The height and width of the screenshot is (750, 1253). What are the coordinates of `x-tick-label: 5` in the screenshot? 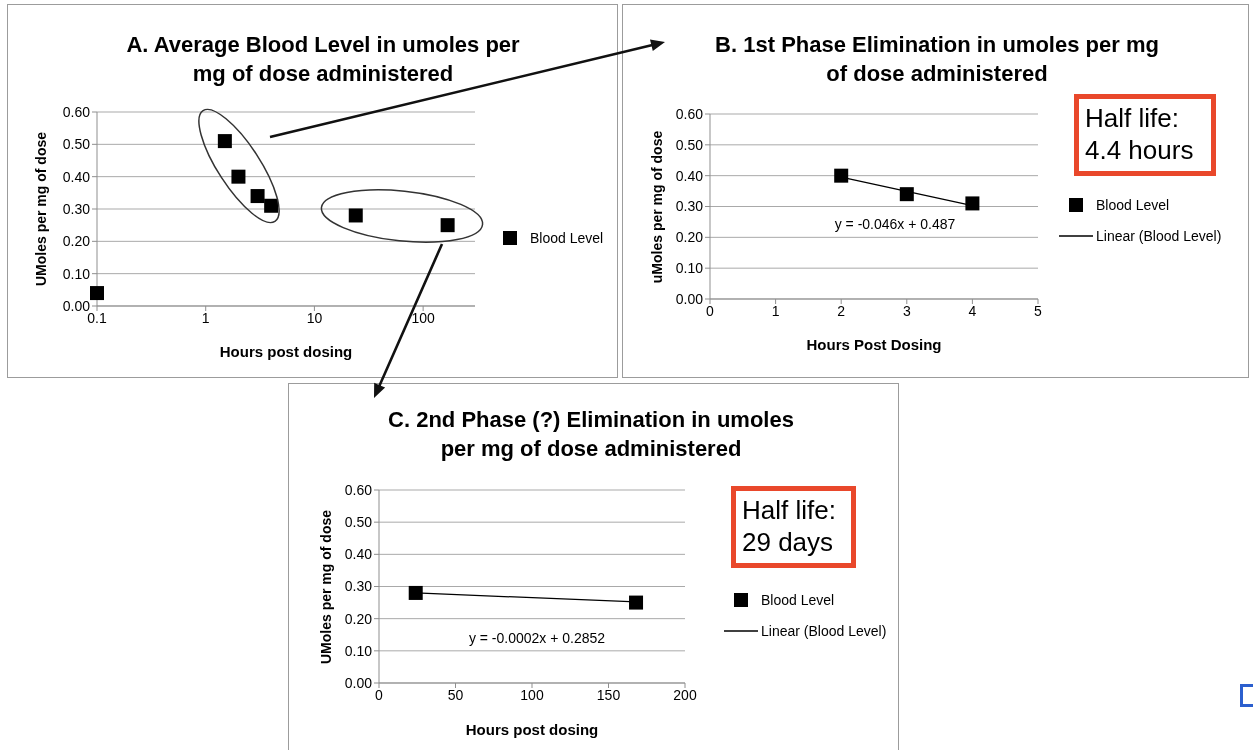 It's located at (1038, 310).